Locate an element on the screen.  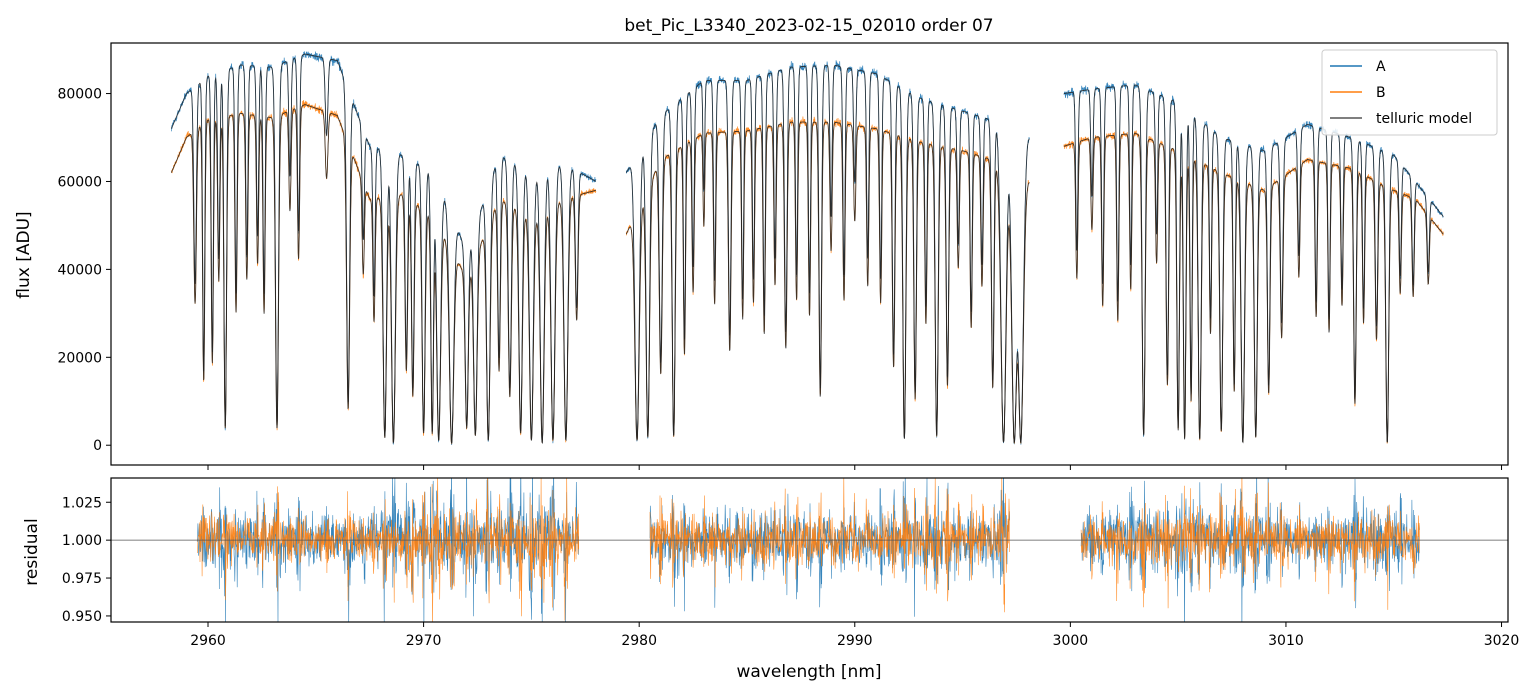
bottom-y-tick-label: 1.025 is located at coordinates (82, 503).